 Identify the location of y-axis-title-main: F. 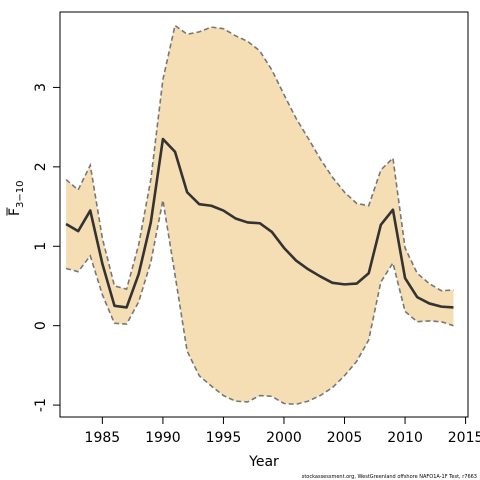
(15, 212).